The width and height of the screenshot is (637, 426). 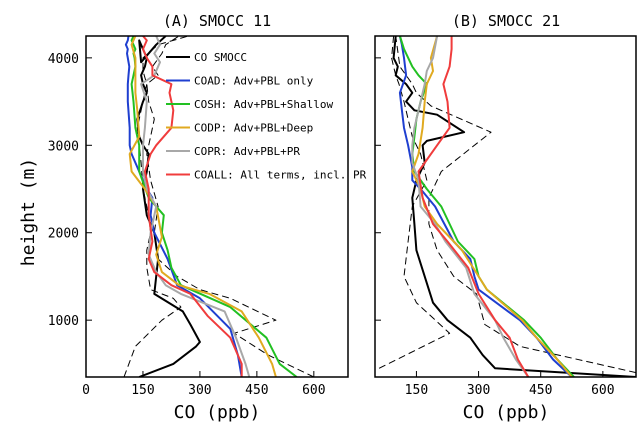 What do you see at coordinates (220, 57) in the screenshot?
I see `legend-label-obs: CO SMOCC` at bounding box center [220, 57].